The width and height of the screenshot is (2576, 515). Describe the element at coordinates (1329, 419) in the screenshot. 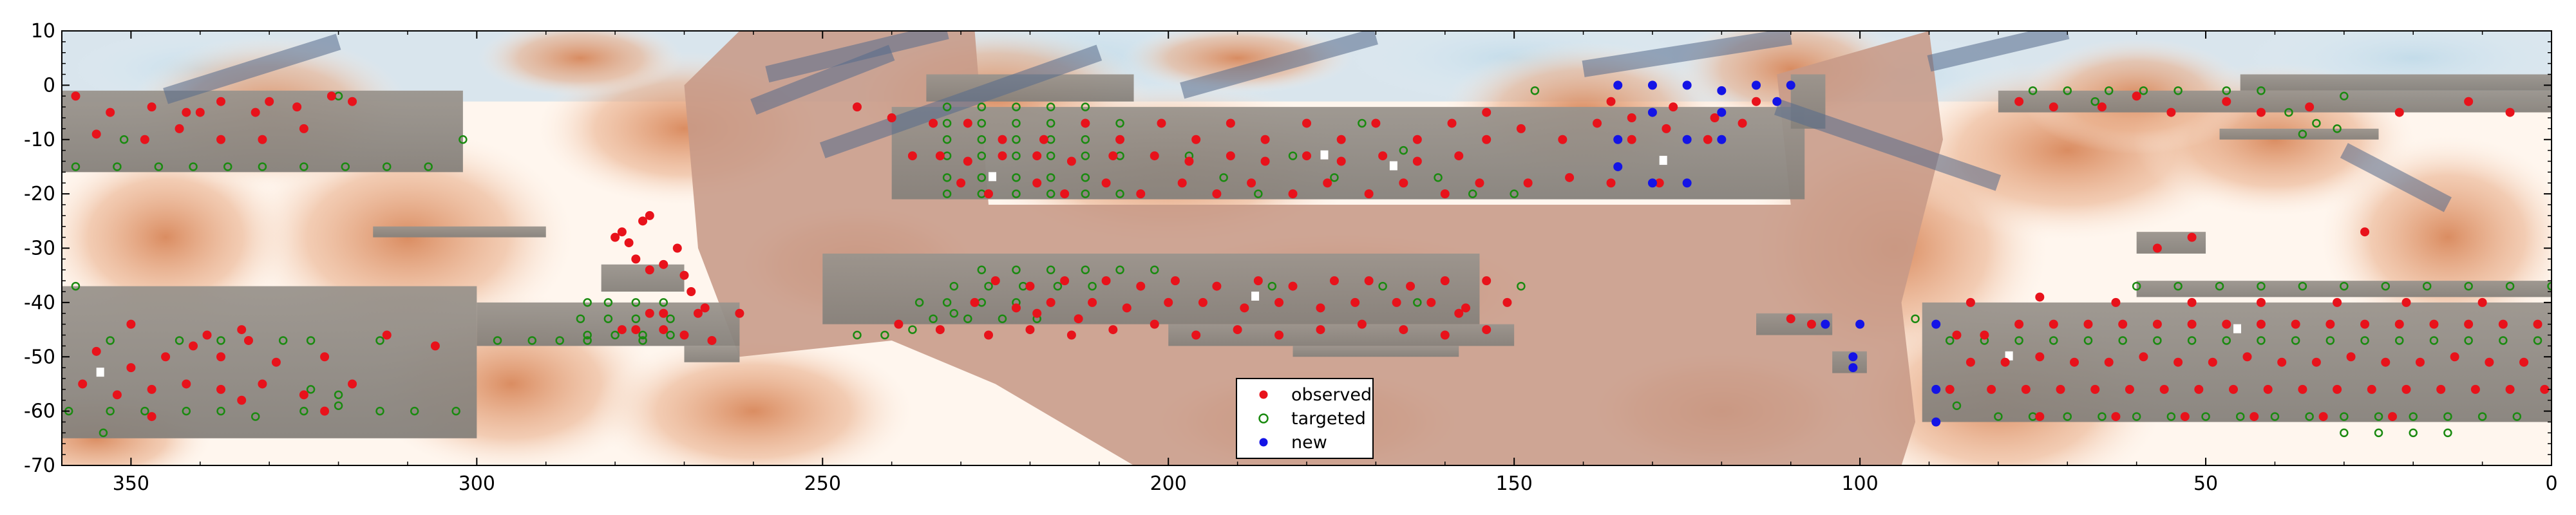

I see `legend-label-targeted: targeted` at that location.